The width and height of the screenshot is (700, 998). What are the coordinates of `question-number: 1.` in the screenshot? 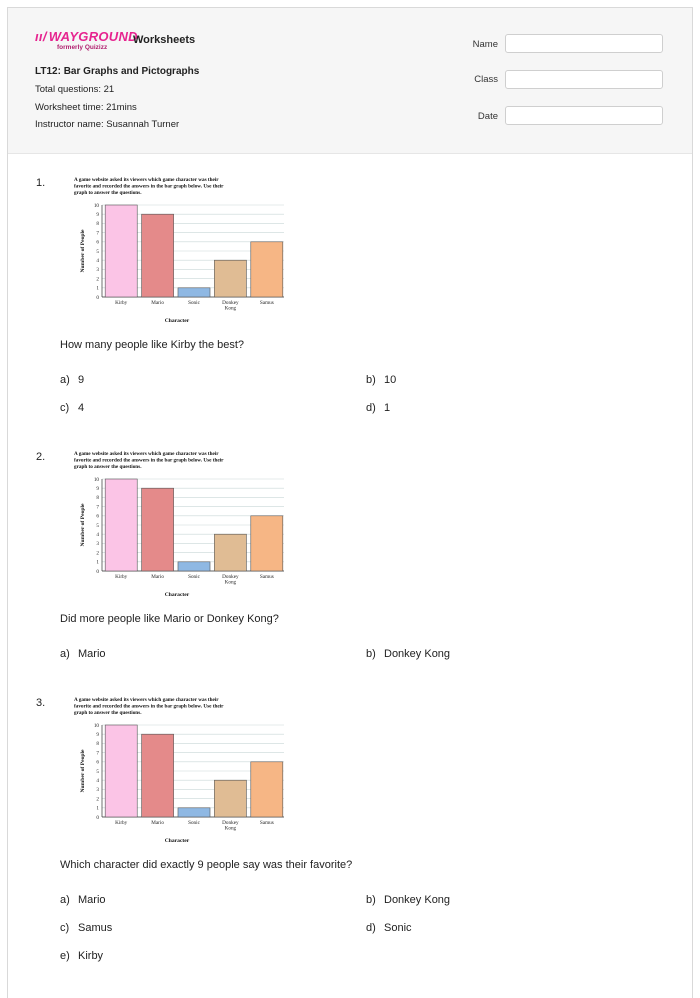 It's located at (41, 183).